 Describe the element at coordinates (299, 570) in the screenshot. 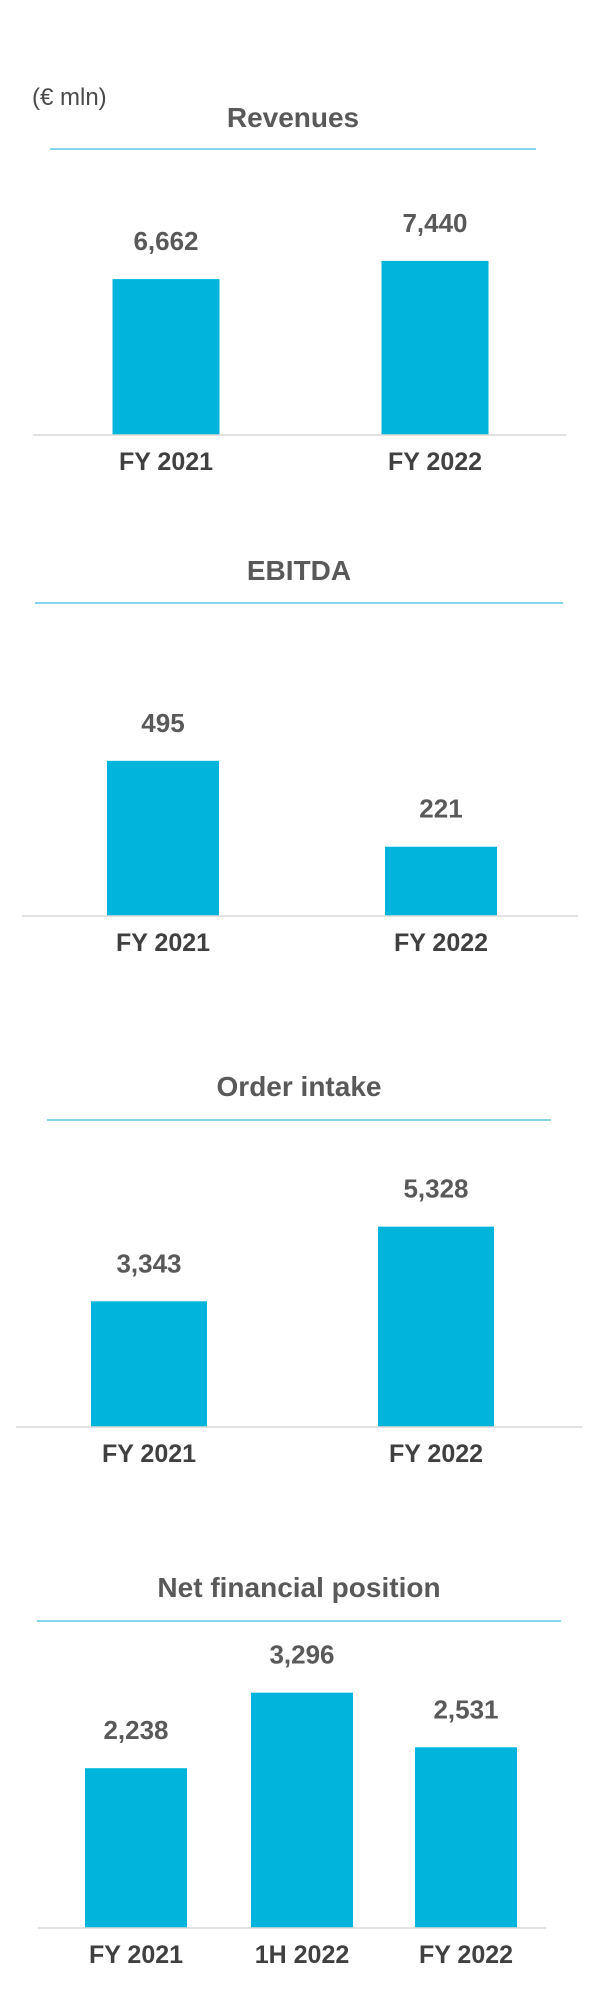

I see `chart-title: EBITDA` at that location.